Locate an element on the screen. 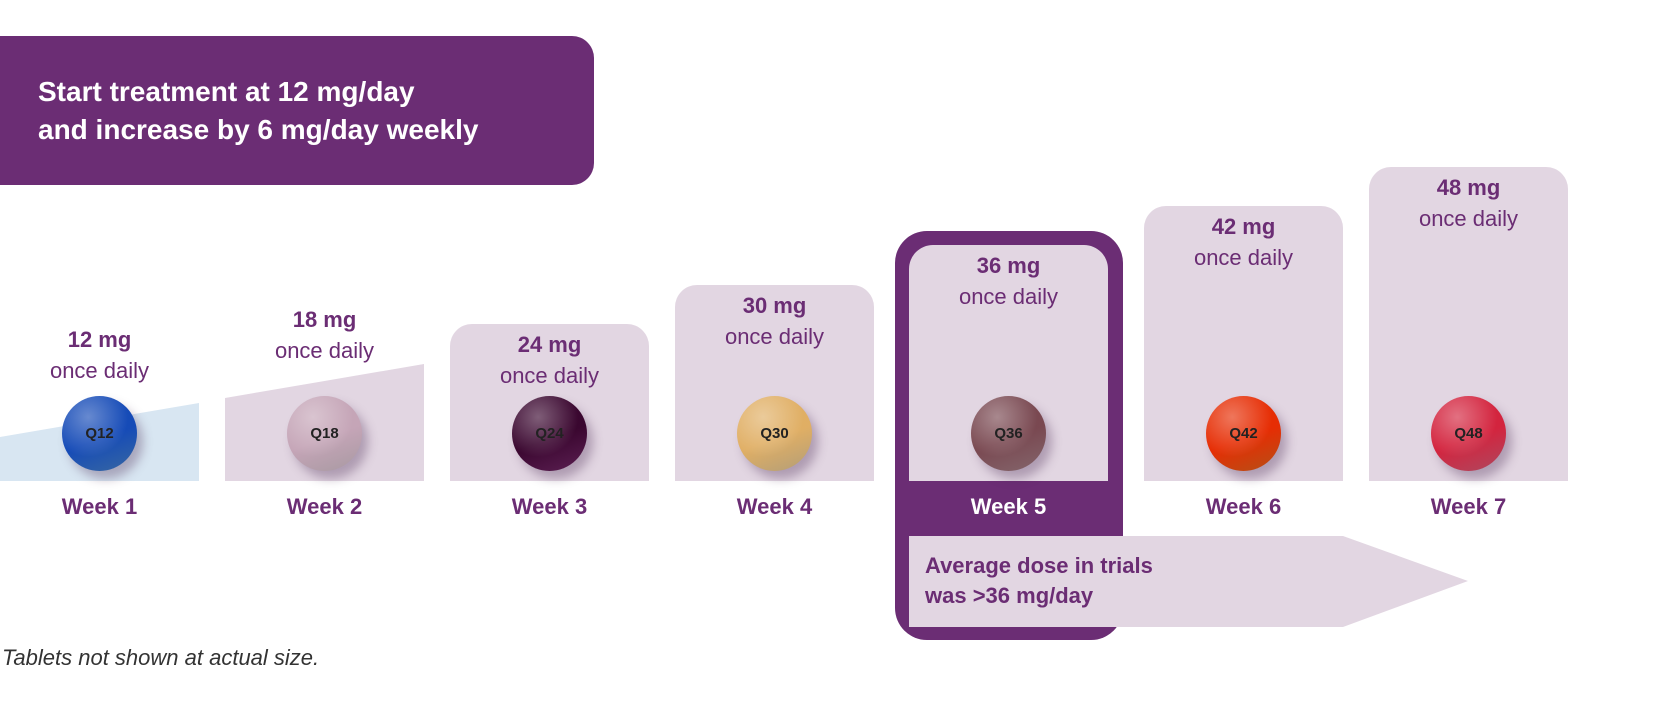  week-label: Week 6 is located at coordinates (1243, 506).